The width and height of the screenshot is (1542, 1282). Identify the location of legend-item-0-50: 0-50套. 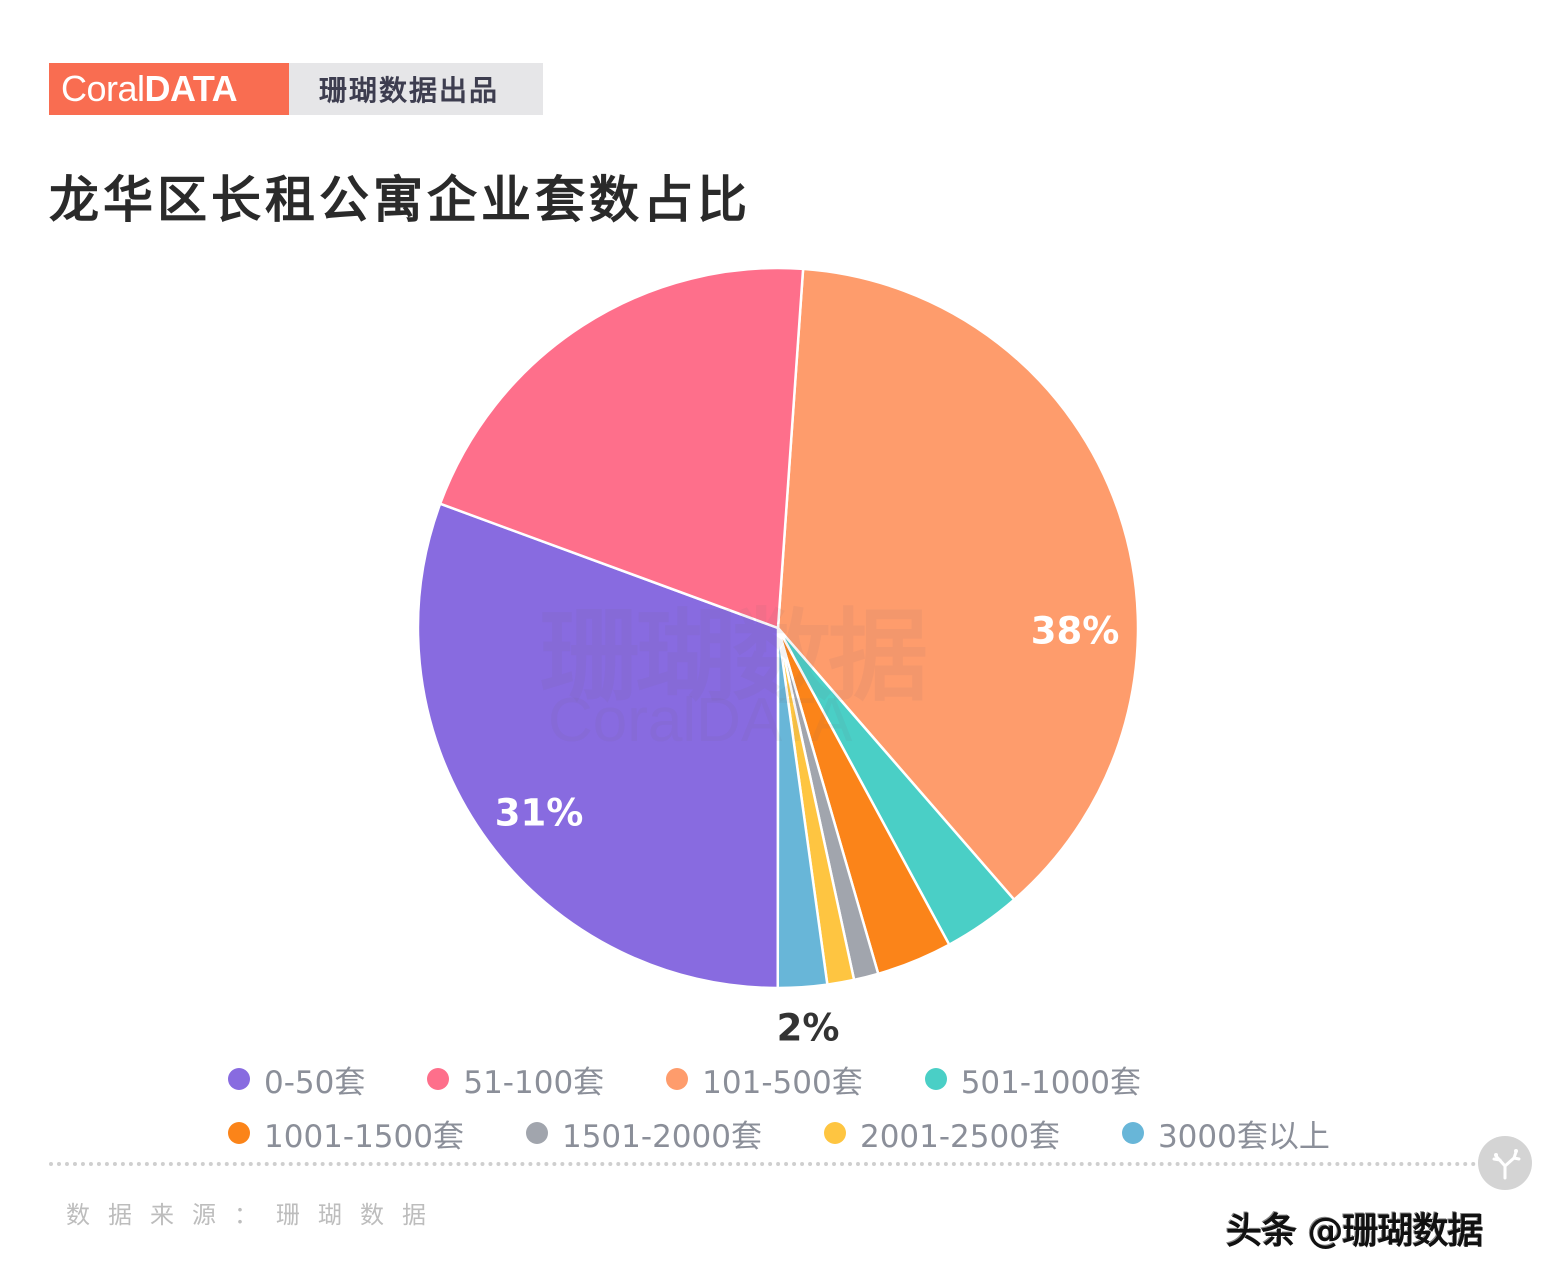
(296, 1079).